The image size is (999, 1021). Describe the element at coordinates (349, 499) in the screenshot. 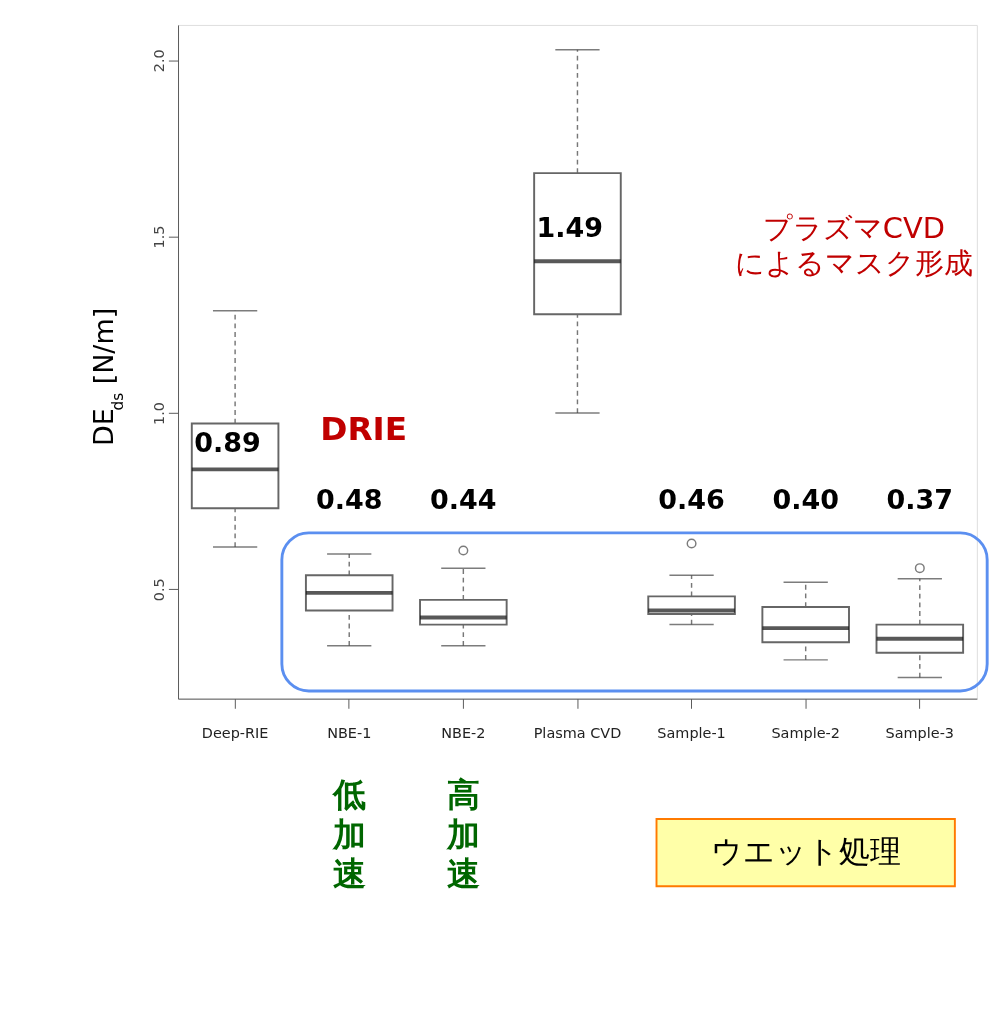

I see `annotation: 0.48` at that location.